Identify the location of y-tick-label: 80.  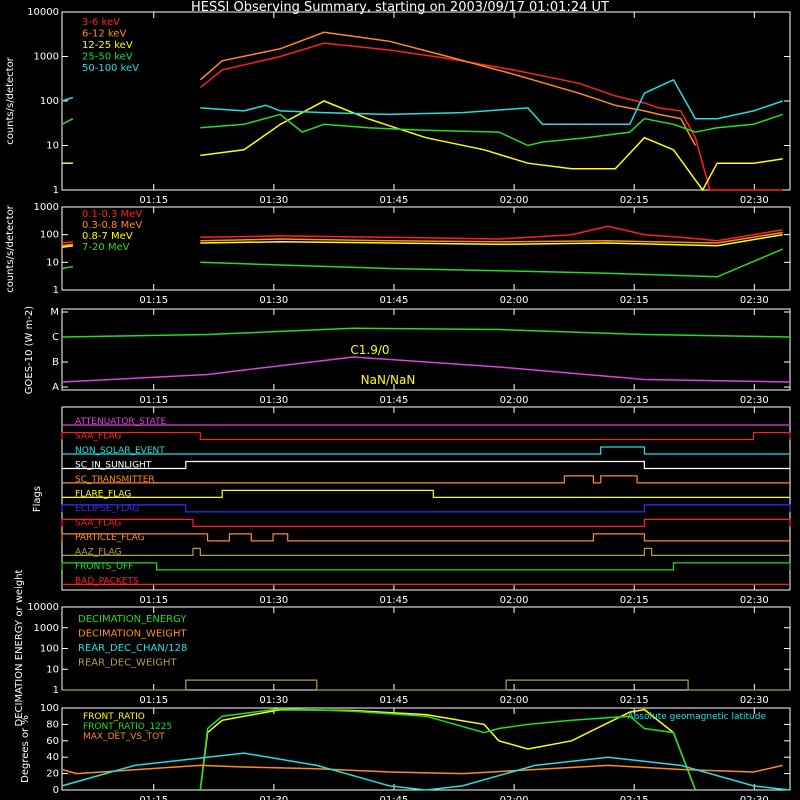
(52, 724).